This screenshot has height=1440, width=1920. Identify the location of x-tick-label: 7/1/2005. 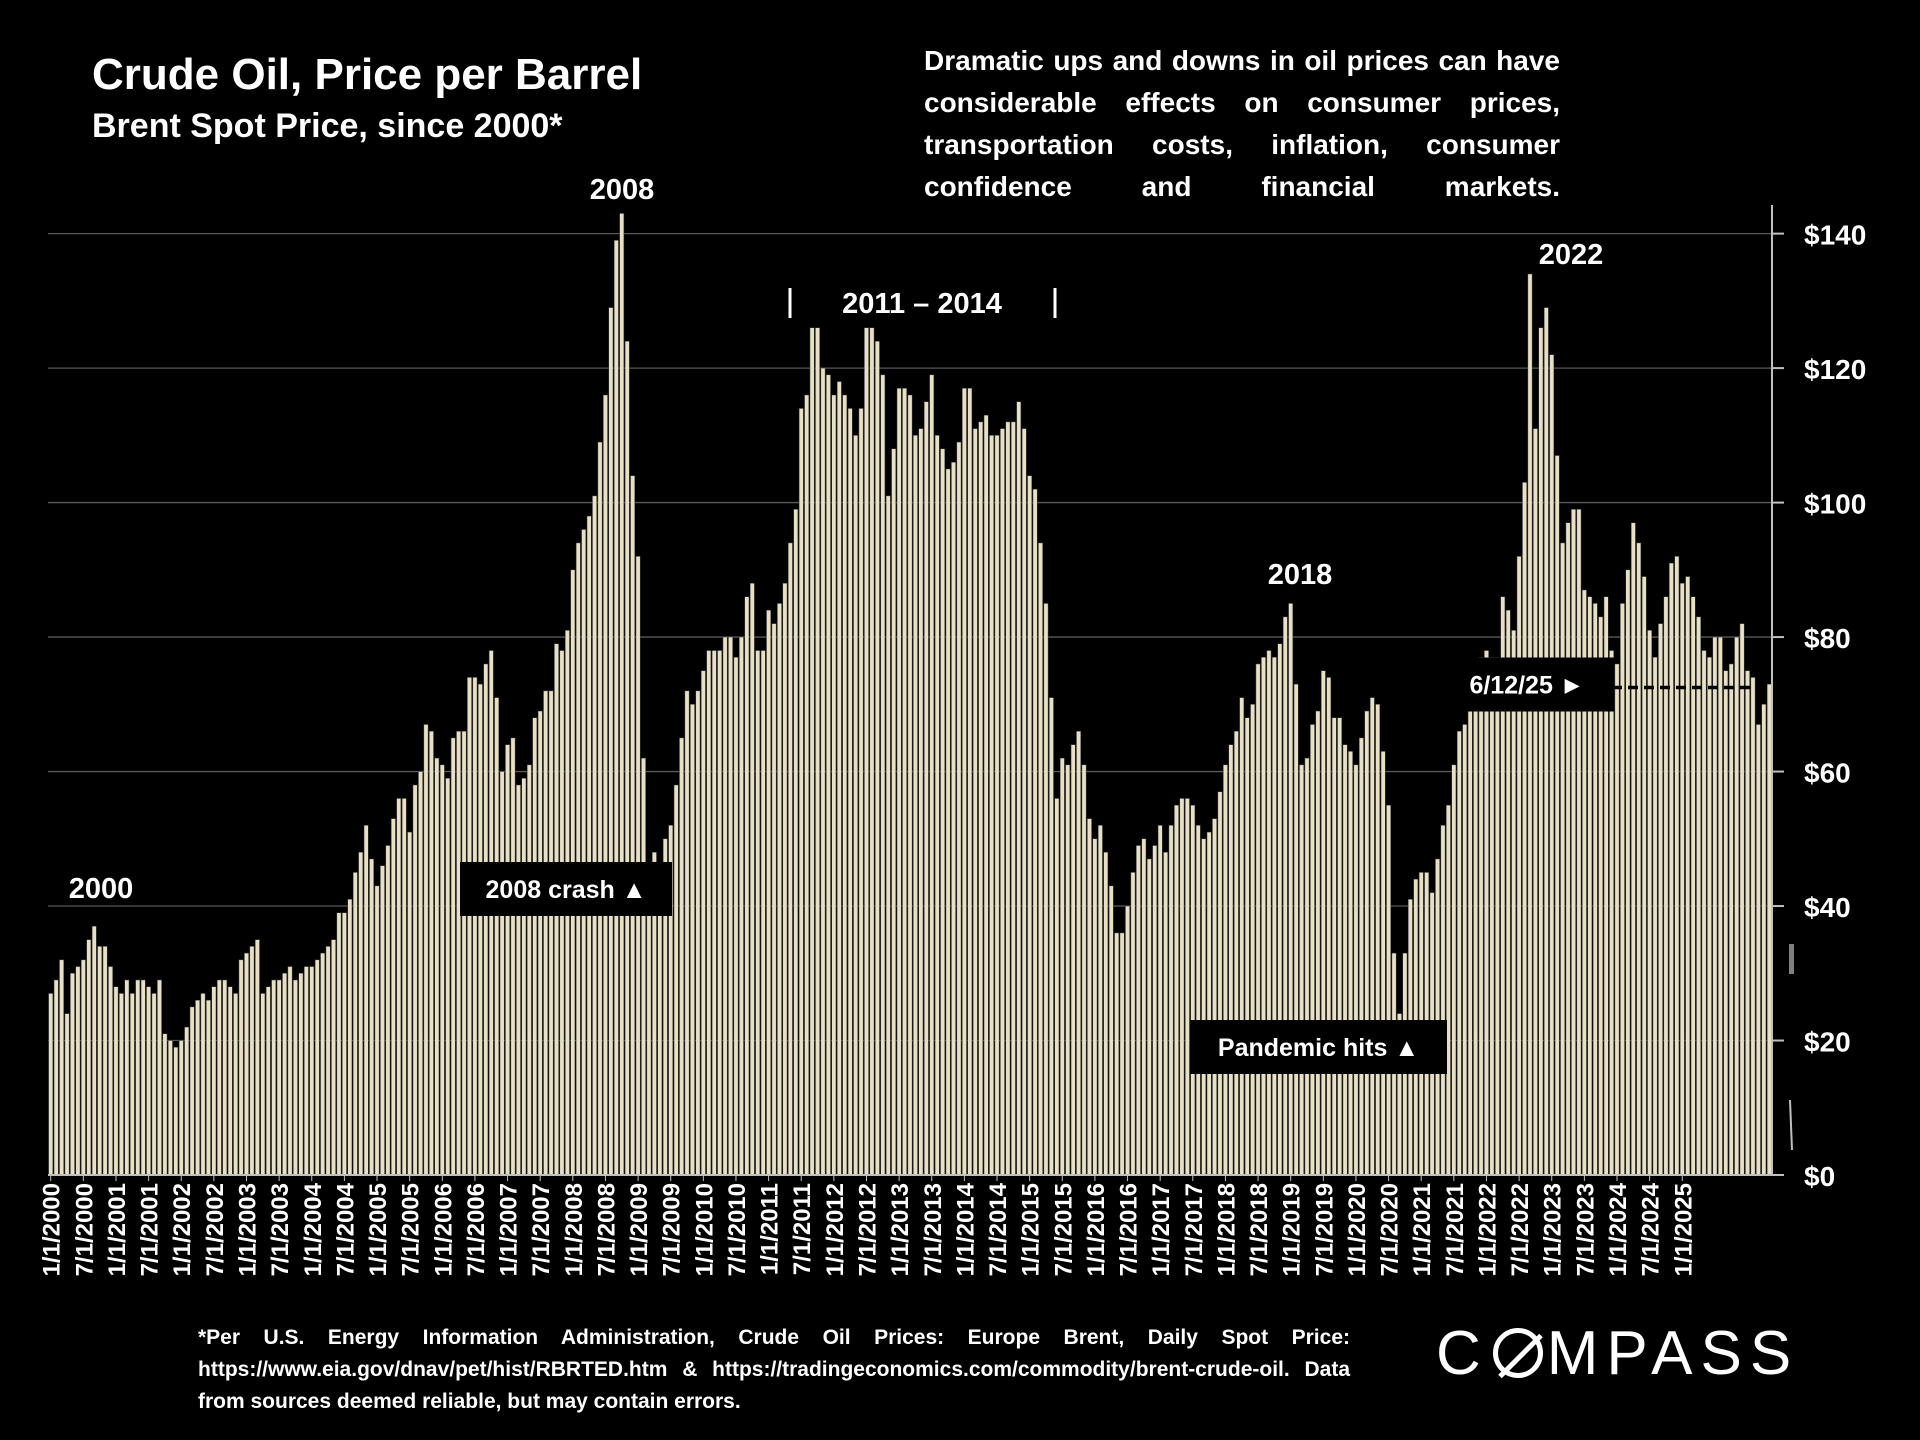
(411, 1229).